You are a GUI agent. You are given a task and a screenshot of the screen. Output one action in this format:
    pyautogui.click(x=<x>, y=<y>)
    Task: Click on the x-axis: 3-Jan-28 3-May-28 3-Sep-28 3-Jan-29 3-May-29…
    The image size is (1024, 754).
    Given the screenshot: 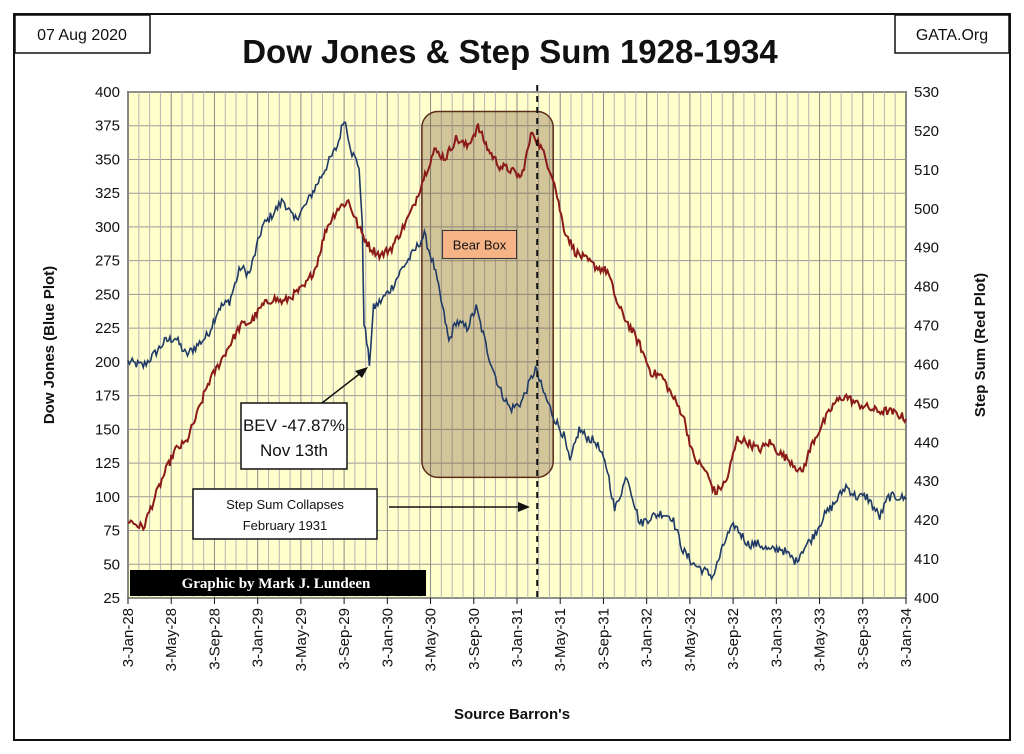 What is the action you would take?
    pyautogui.click(x=517, y=634)
    